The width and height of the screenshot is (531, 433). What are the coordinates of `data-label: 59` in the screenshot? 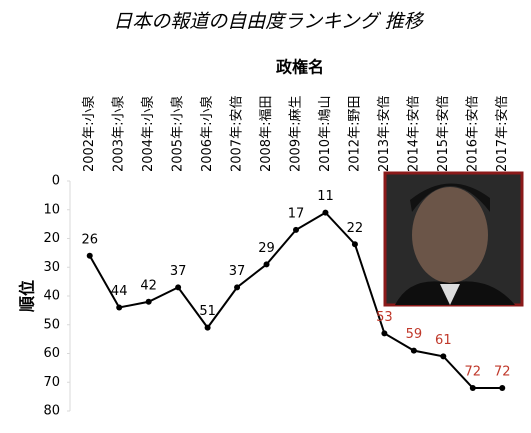 It's located at (414, 334).